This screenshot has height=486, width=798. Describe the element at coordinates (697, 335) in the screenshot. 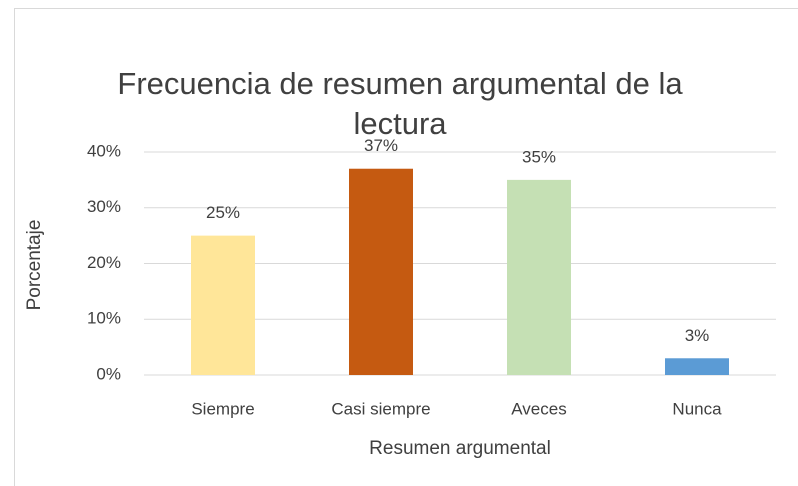

I see `data-label: 3%` at that location.